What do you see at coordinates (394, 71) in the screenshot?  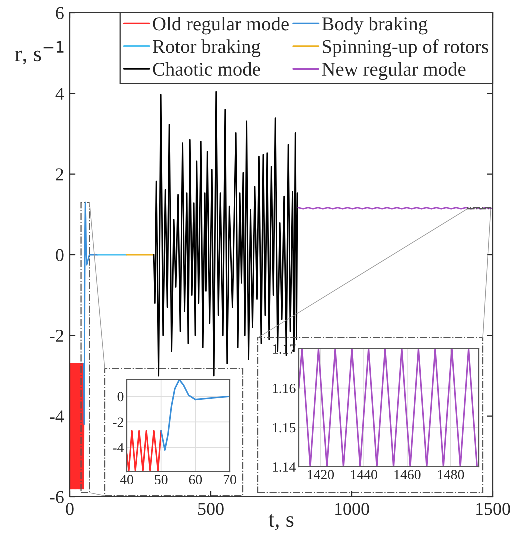 I see `legend-label: New regular mode` at bounding box center [394, 71].